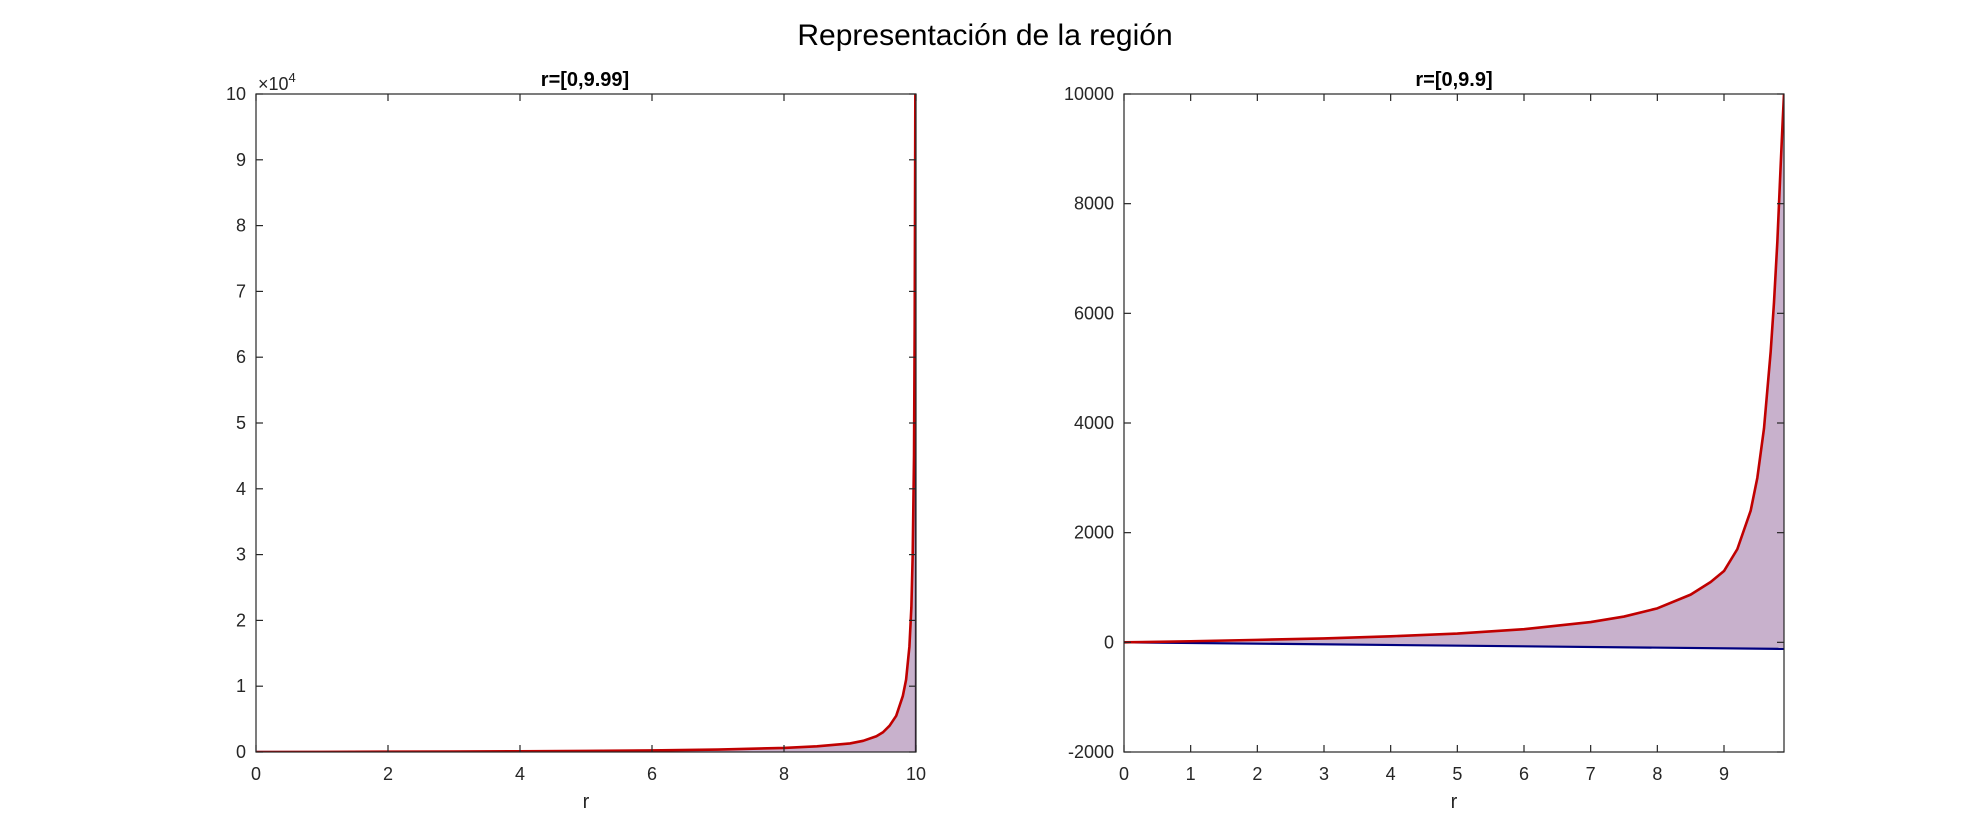  Describe the element at coordinates (241, 555) in the screenshot. I see `left-y-tick-label: 3` at that location.